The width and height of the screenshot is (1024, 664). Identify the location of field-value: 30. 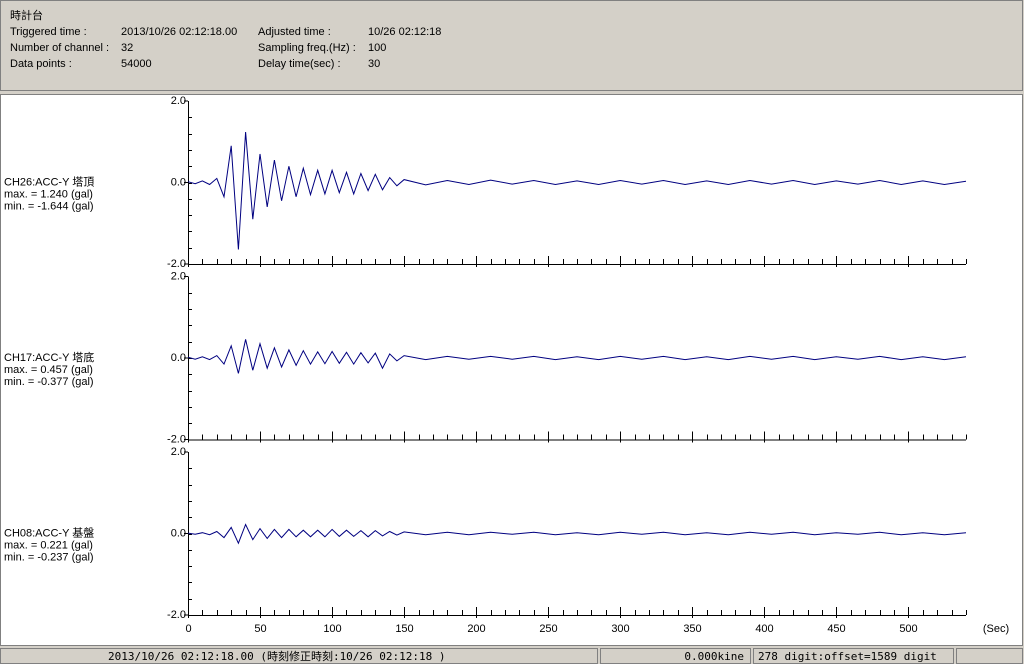
(374, 64).